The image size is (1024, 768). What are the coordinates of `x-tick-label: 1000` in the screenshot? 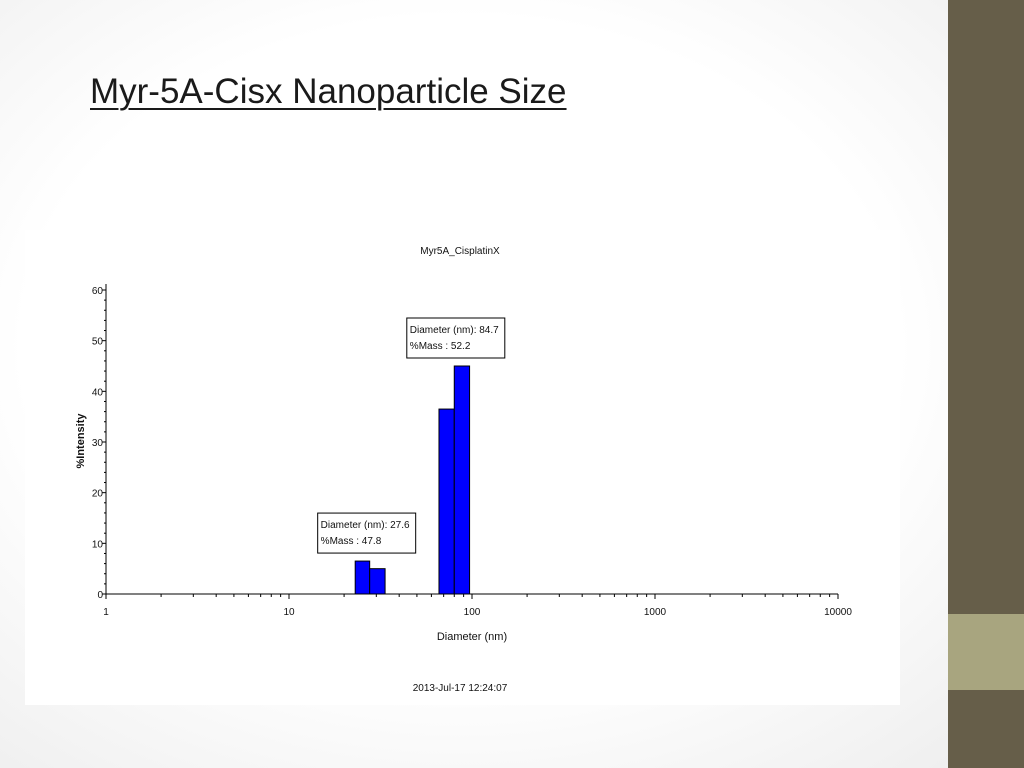 It's located at (655, 612).